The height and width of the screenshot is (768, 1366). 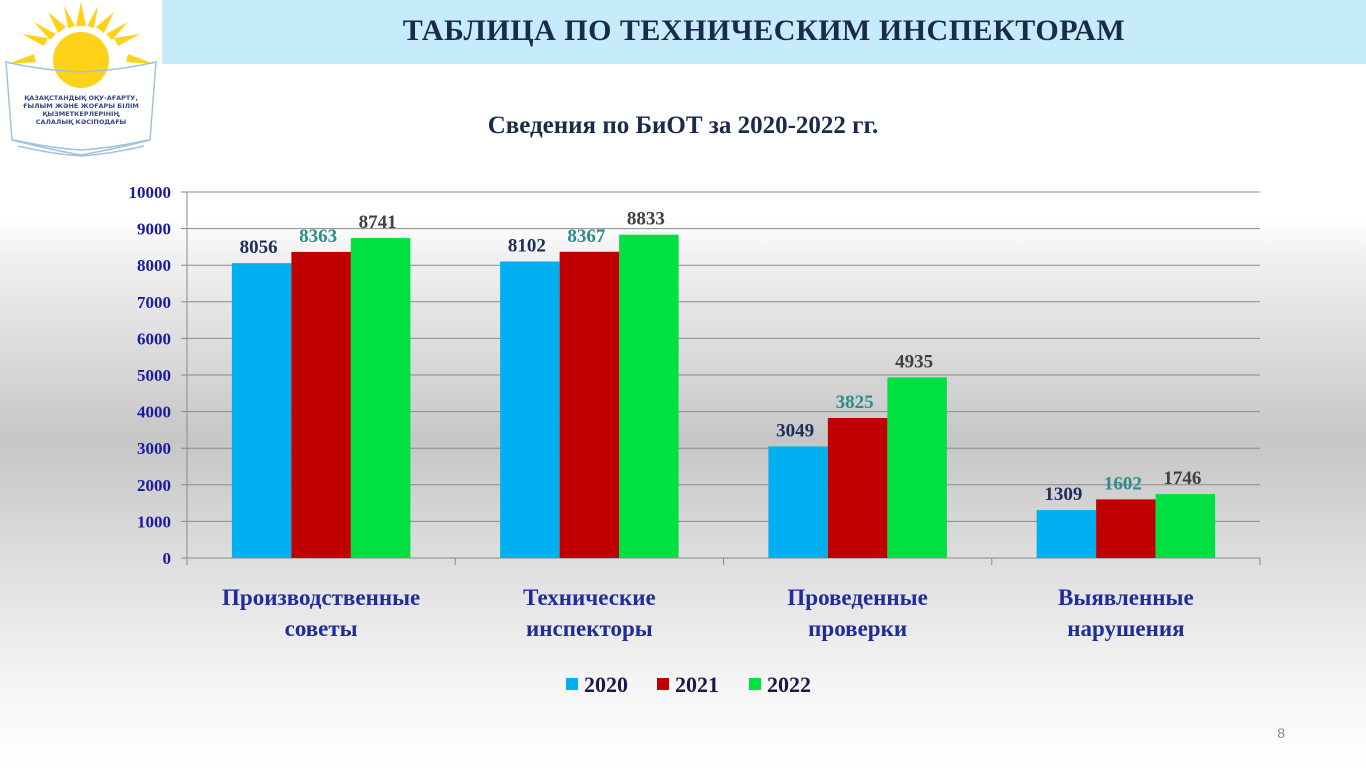 I want to click on data-label: 8056, so click(x=259, y=247).